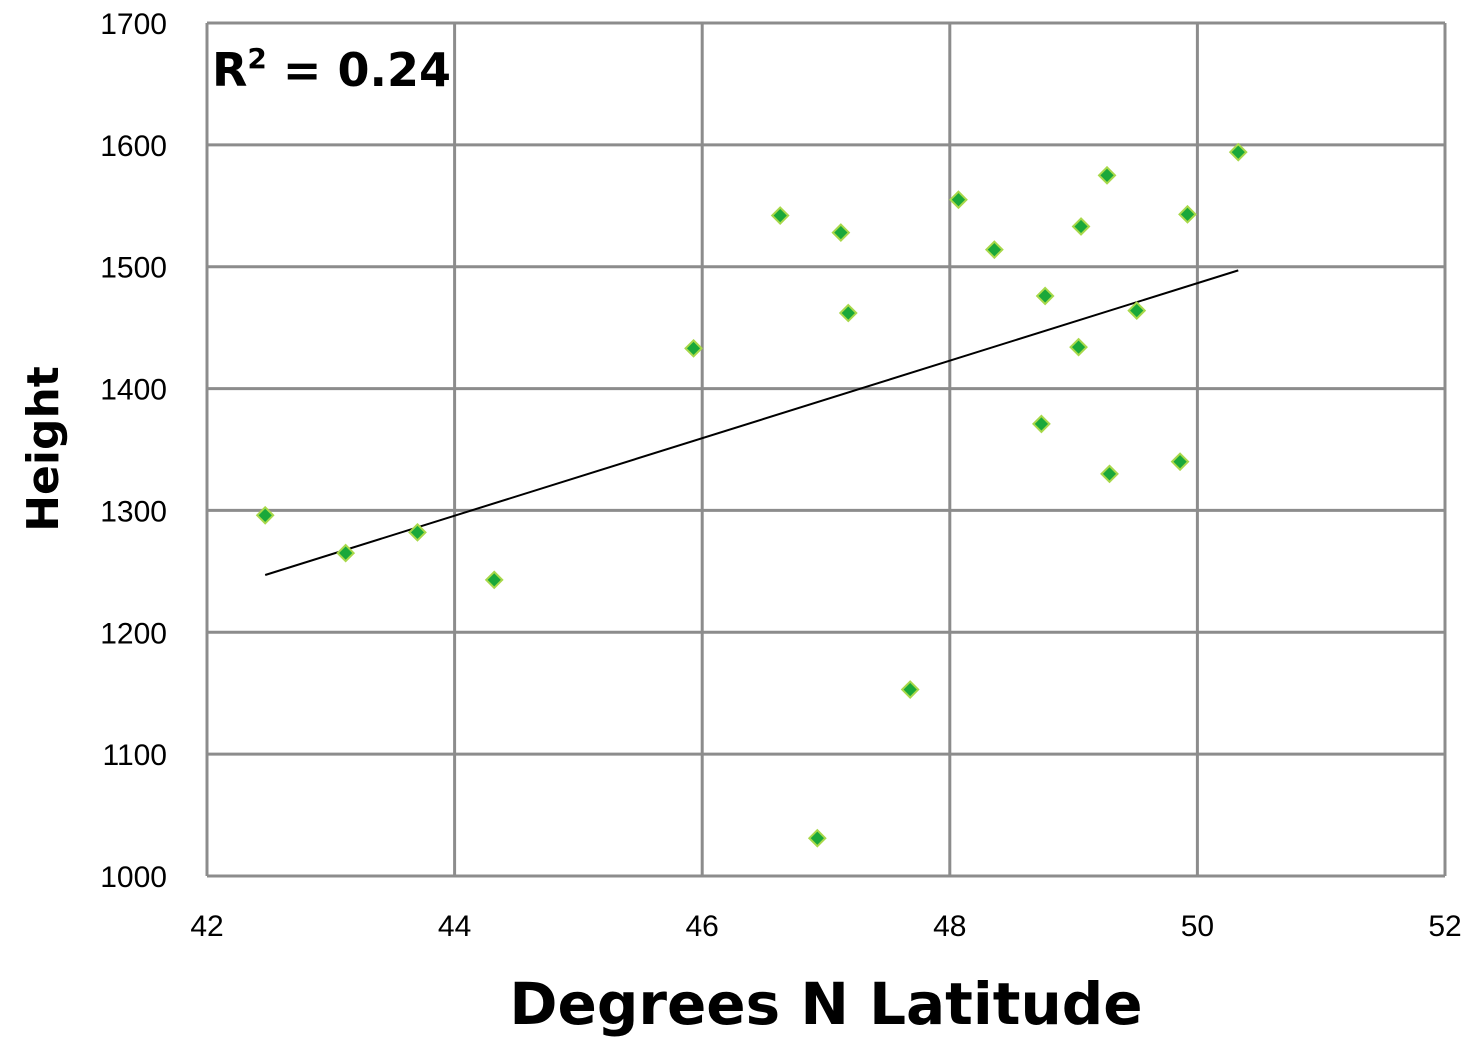 The image size is (1480, 1037). What do you see at coordinates (949, 926) in the screenshot?
I see `x-tick-label: 48` at bounding box center [949, 926].